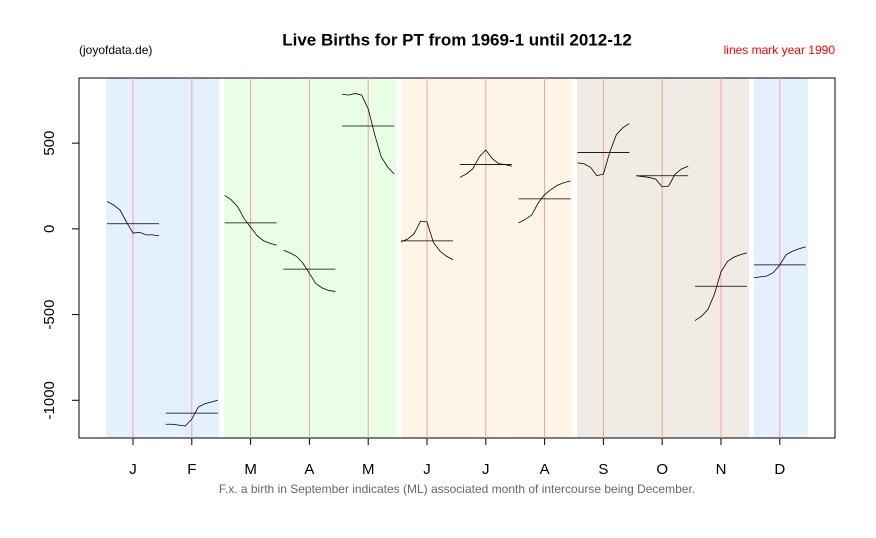  Describe the element at coordinates (49, 400) in the screenshot. I see `y-tick-label: -1000` at that location.